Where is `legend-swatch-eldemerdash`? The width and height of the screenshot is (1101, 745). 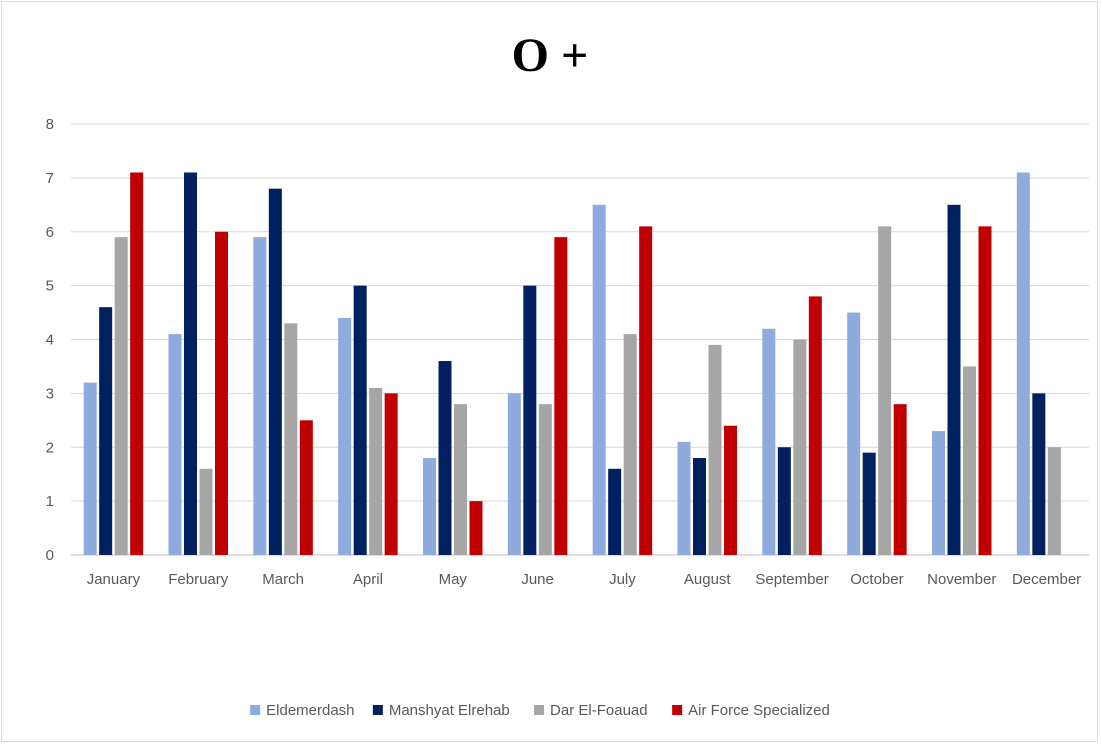 legend-swatch-eldemerdash is located at coordinates (255, 710).